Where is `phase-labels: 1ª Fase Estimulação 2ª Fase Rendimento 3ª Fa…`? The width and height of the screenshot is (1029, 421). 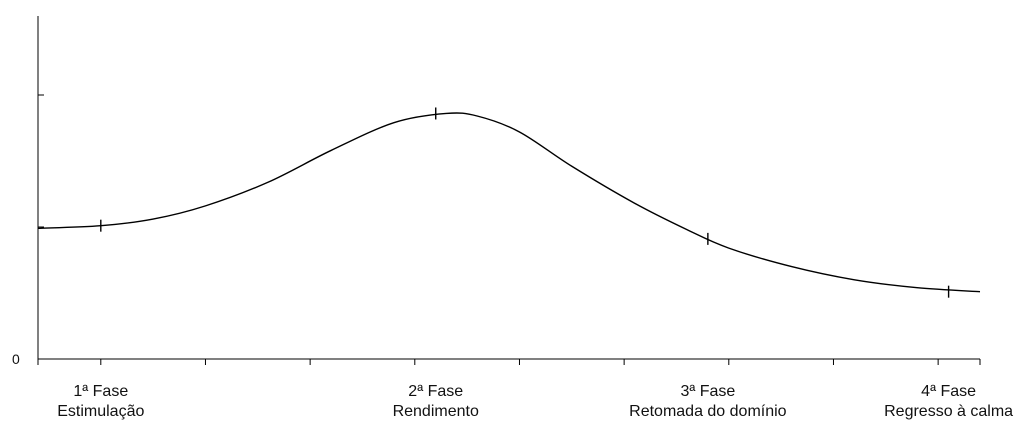
phase-labels: 1ª Fase Estimulação 2ª Fase Rendimento 3ª Fa… is located at coordinates (535, 401).